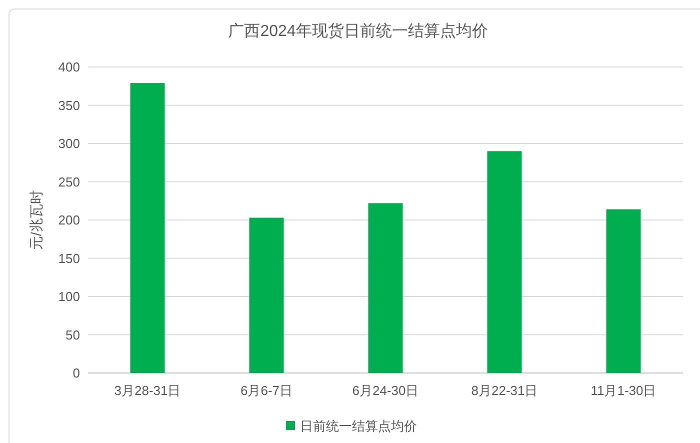  I want to click on y-tick-label: 400, so click(69, 67).